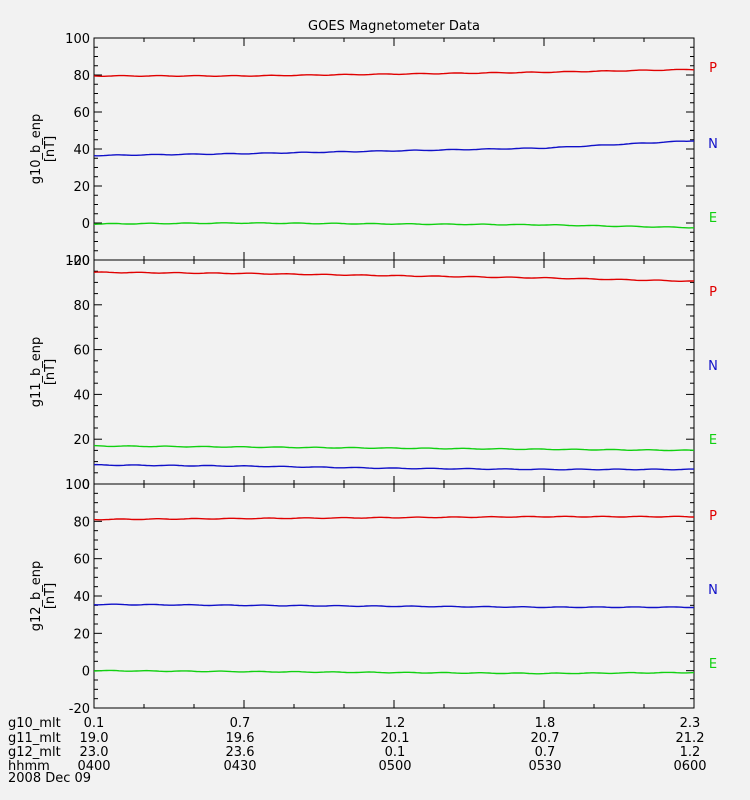  I want to click on footer-cell: 21.2, so click(690, 738).